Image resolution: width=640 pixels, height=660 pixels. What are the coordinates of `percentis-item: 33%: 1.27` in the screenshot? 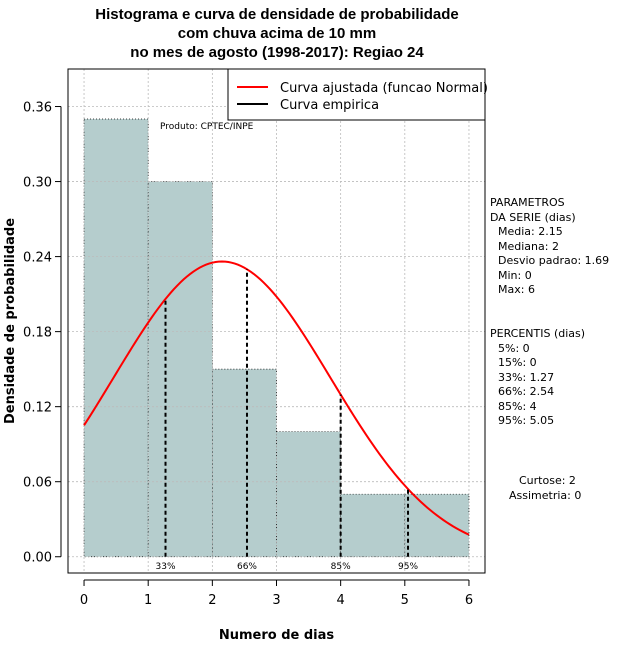 It's located at (526, 377).